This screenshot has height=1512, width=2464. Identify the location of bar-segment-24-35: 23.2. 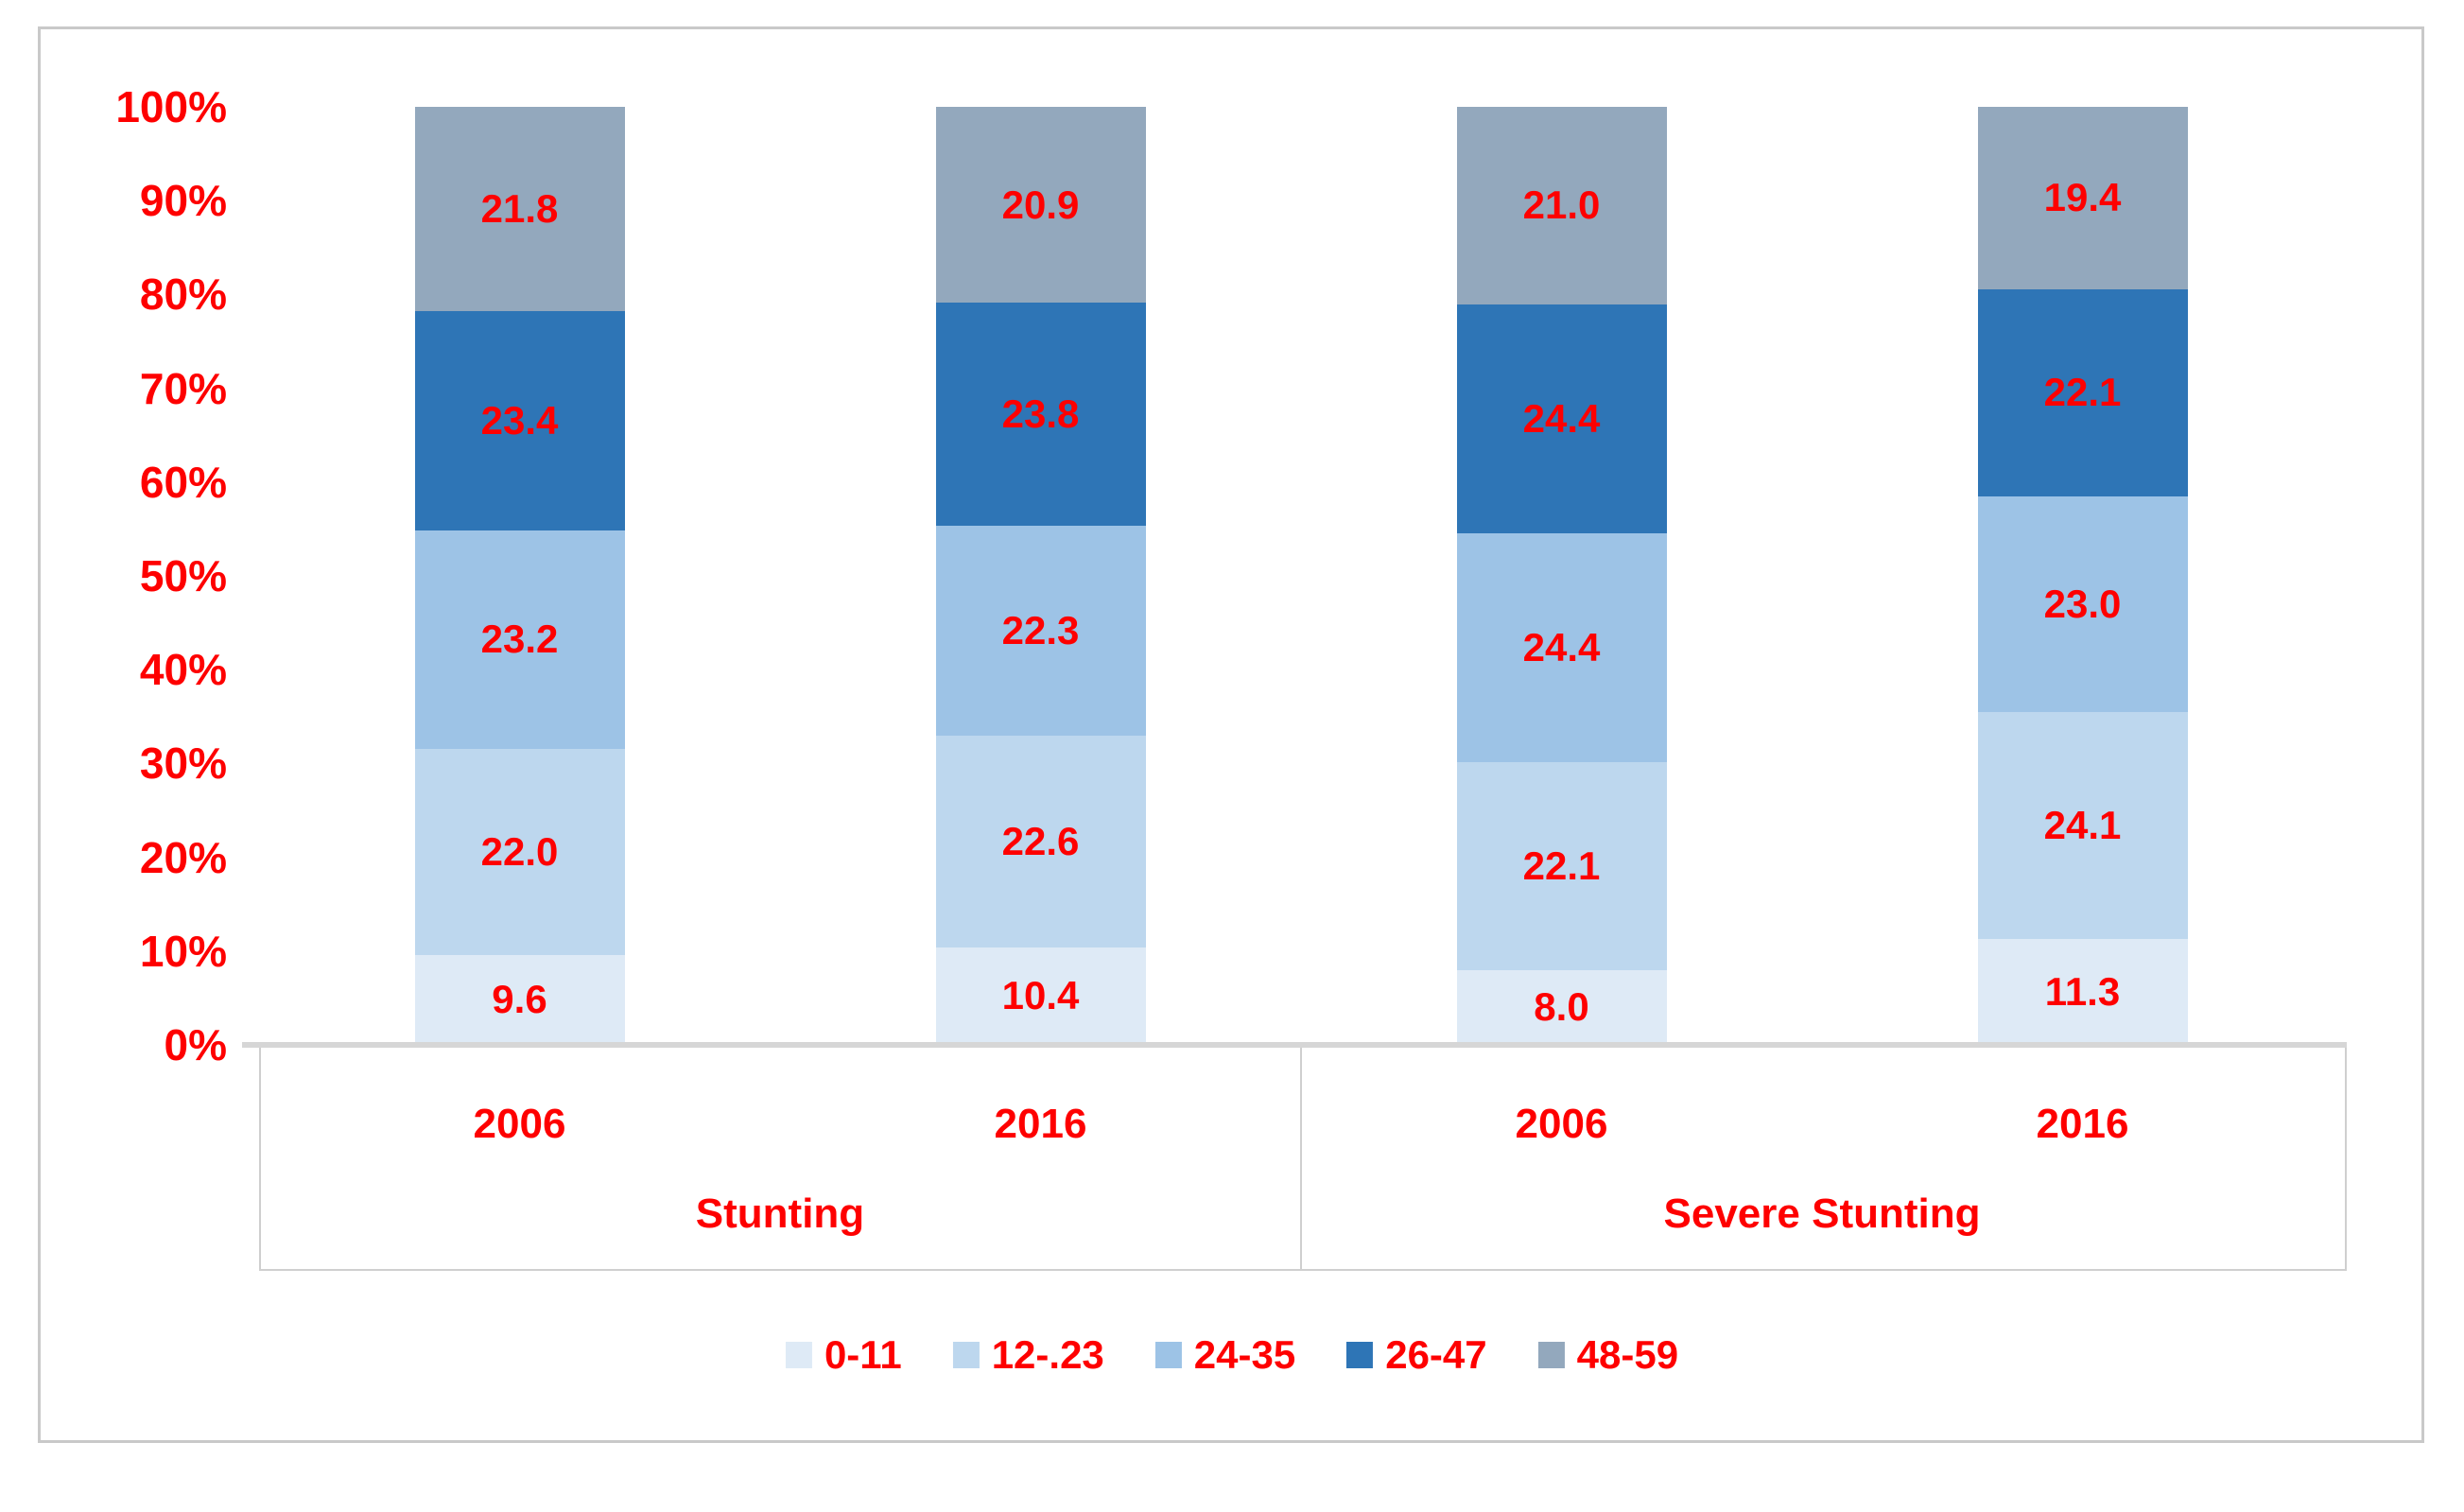
(519, 639).